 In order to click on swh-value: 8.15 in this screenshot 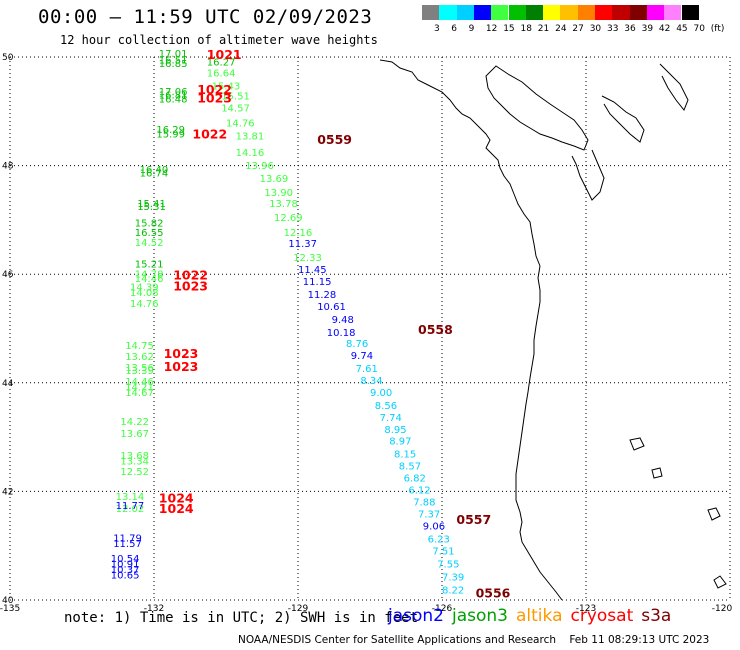, I will do `click(405, 455)`.